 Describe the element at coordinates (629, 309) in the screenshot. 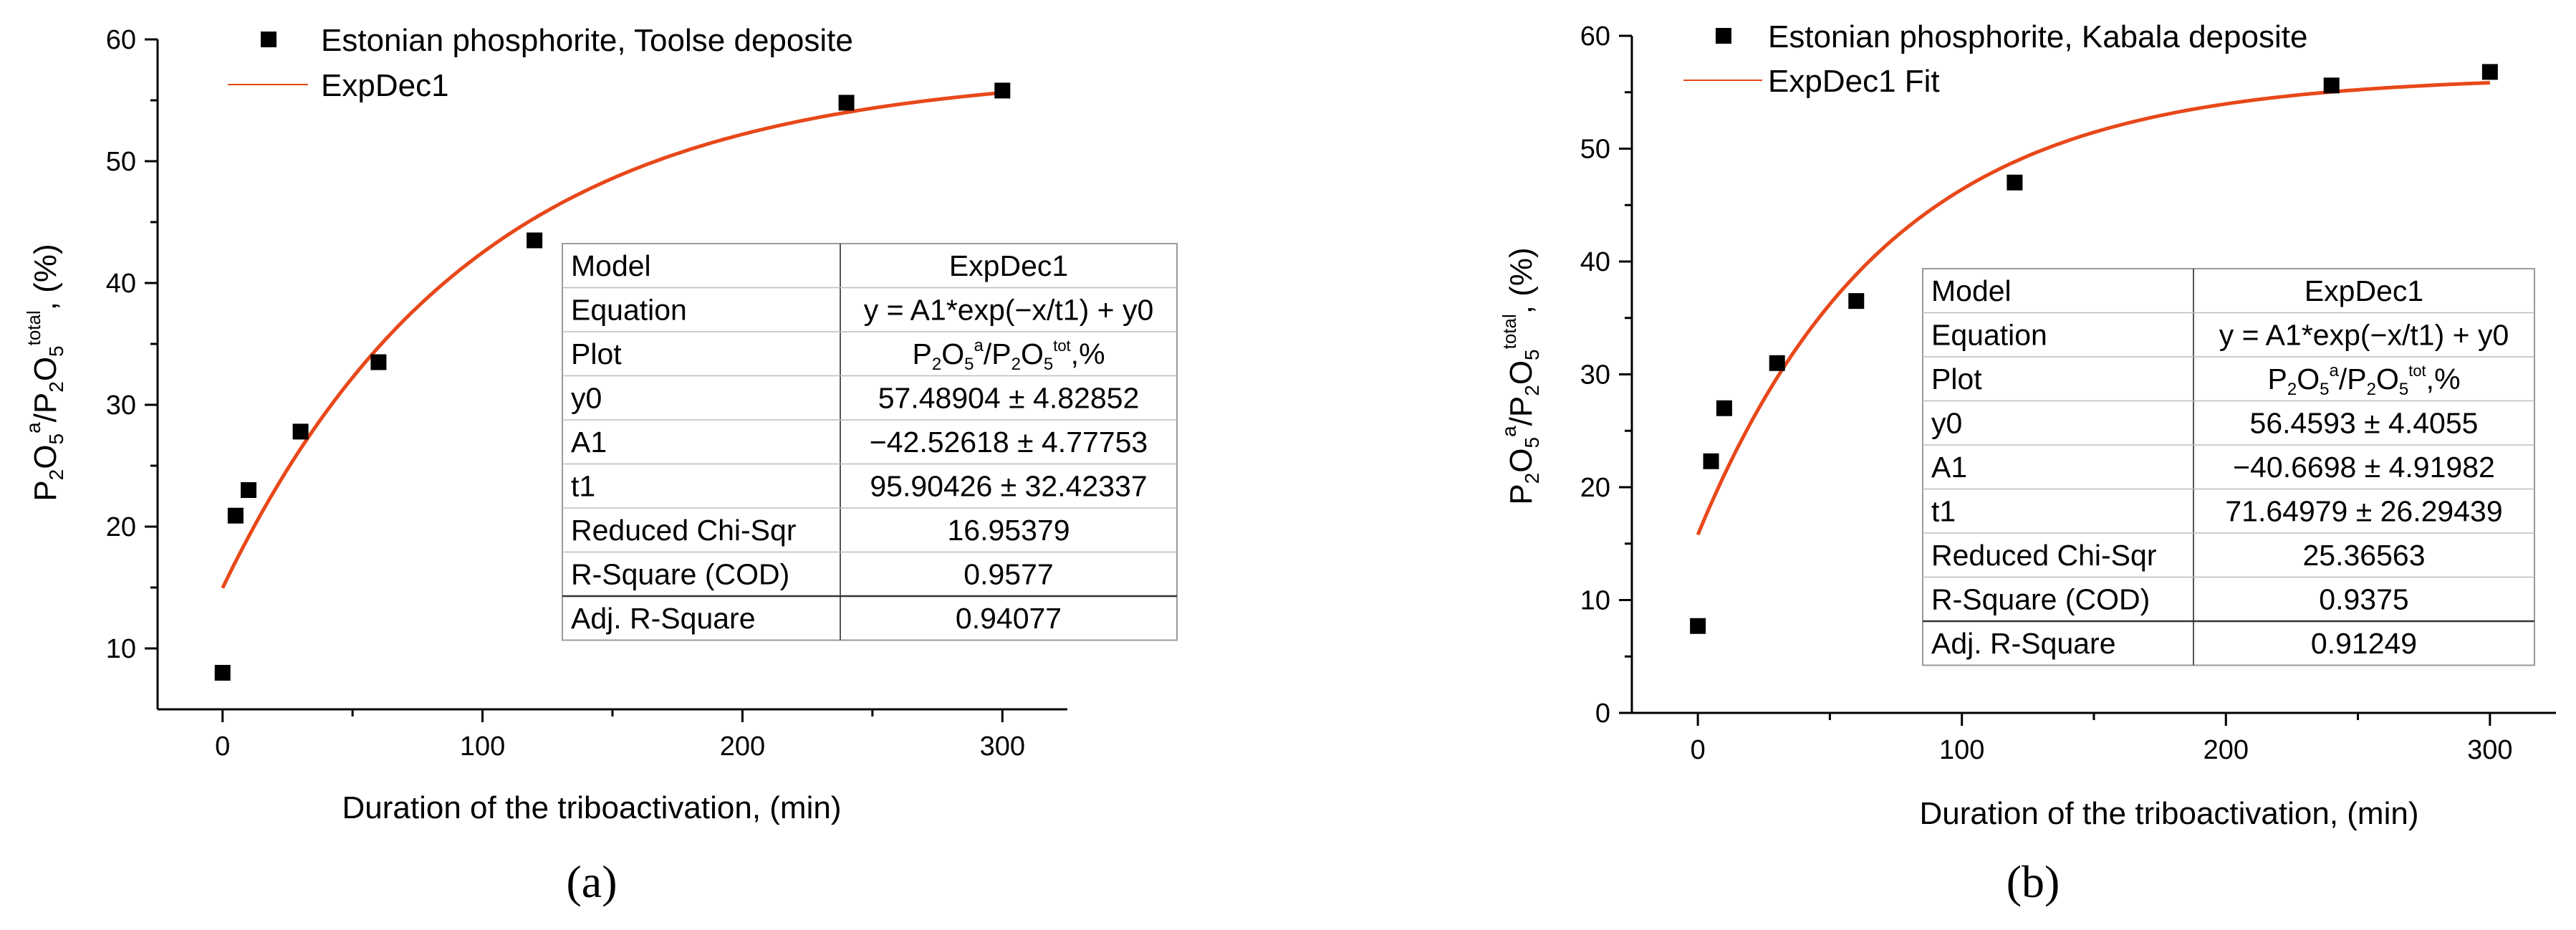

I see `table-cell-label: Equation` at that location.